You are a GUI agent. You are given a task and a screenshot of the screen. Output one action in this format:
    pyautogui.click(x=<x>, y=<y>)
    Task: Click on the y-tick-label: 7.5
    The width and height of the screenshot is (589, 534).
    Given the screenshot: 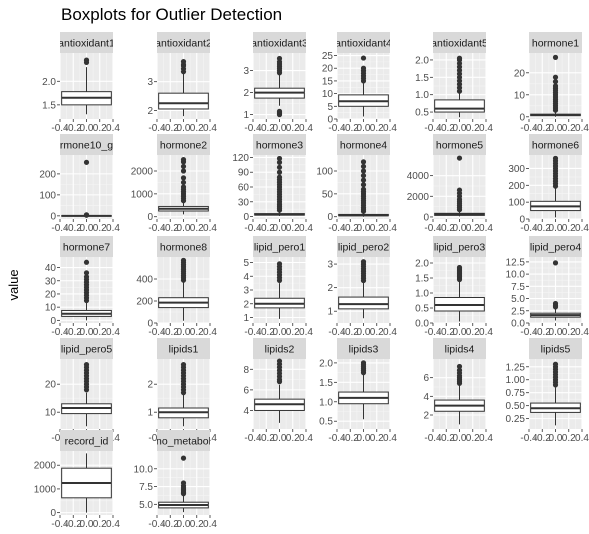 What is the action you would take?
    pyautogui.click(x=518, y=287)
    